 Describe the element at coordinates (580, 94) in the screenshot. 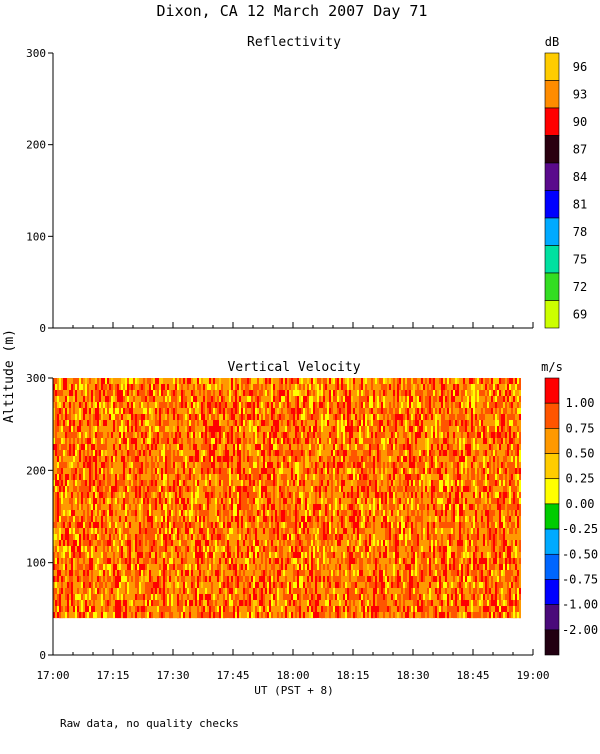

I see `colorbar-label: 93` at that location.